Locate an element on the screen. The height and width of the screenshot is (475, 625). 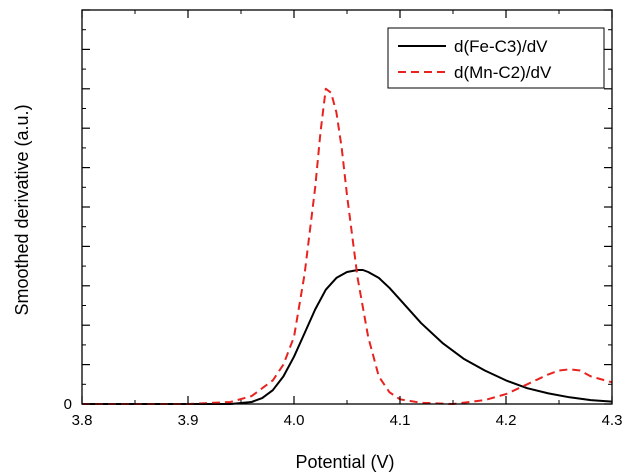
y-axis-title: Smoothed derivative (a.u.) is located at coordinates (22, 209).